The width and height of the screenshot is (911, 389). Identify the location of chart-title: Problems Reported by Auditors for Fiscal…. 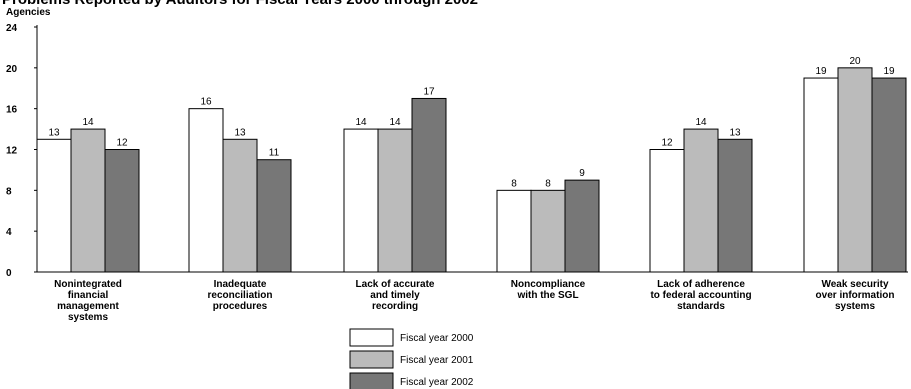
(240, 4).